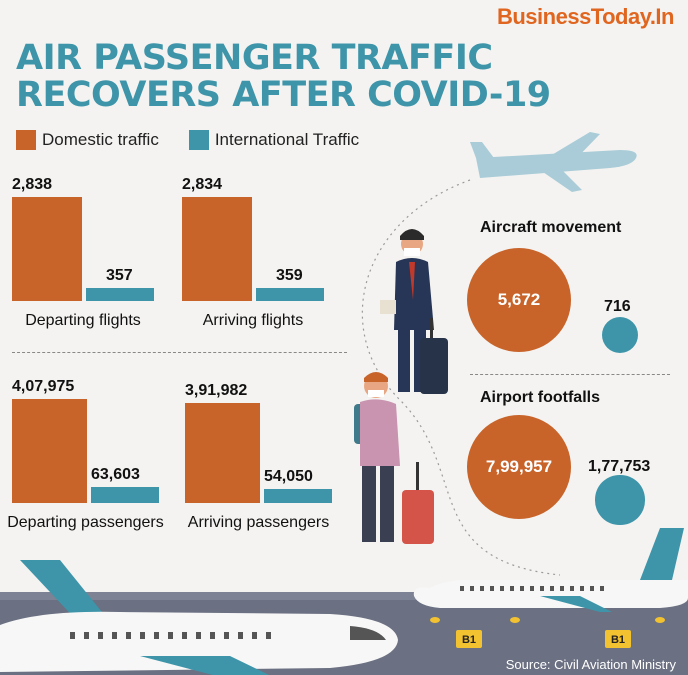 The width and height of the screenshot is (688, 675). Describe the element at coordinates (258, 522) in the screenshot. I see `category-label: Arriving passengers` at that location.